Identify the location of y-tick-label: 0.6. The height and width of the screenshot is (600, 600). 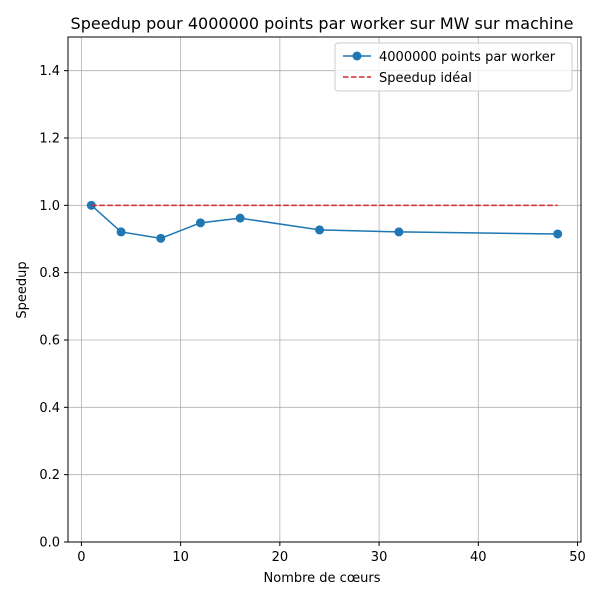
(49, 341).